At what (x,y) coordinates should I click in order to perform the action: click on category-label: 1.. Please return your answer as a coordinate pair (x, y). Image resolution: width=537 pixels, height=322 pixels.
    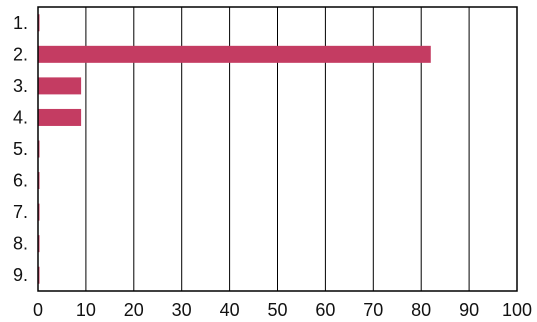
    Looking at the image, I should click on (20, 23).